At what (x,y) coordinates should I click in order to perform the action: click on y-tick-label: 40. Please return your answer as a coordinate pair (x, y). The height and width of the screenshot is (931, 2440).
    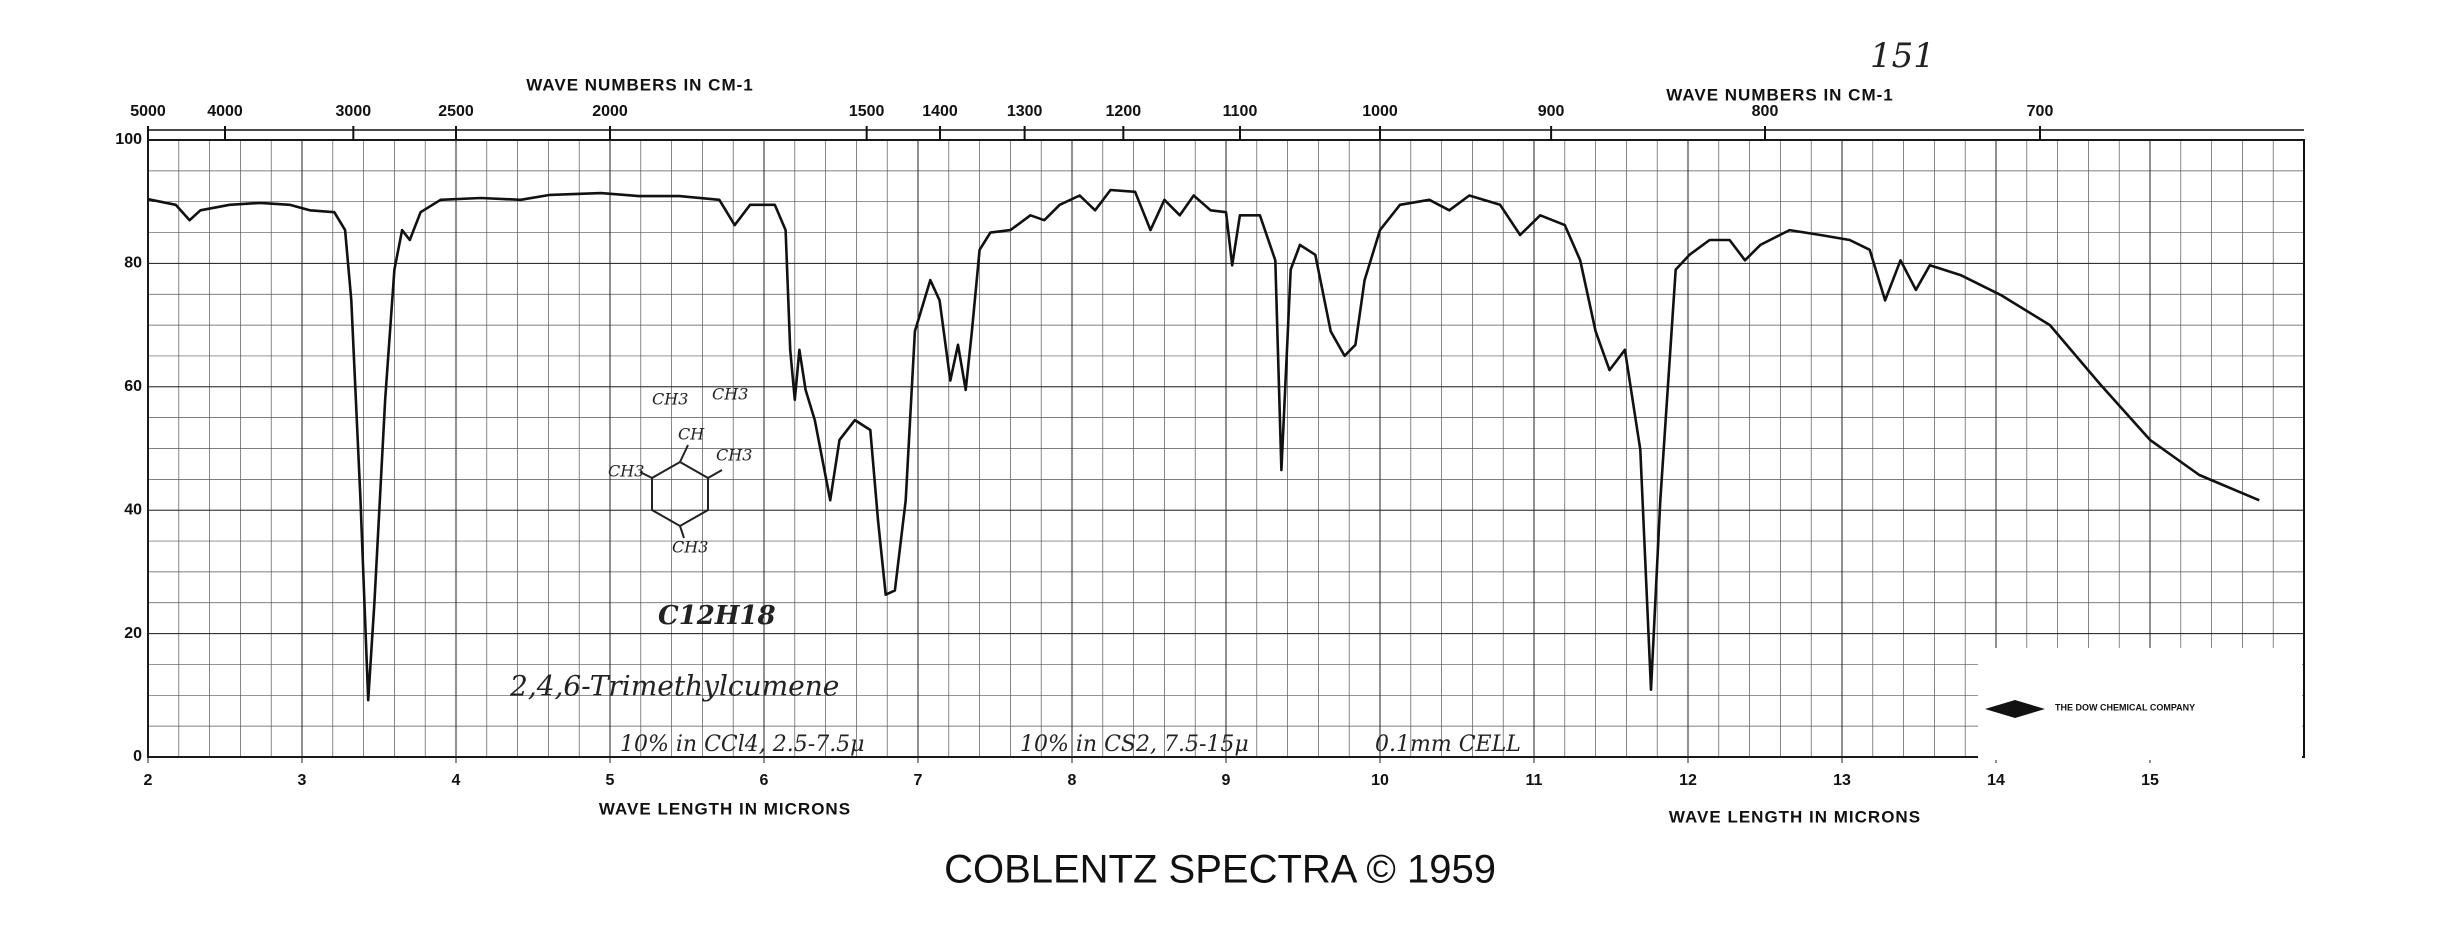
    Looking at the image, I should click on (133, 509).